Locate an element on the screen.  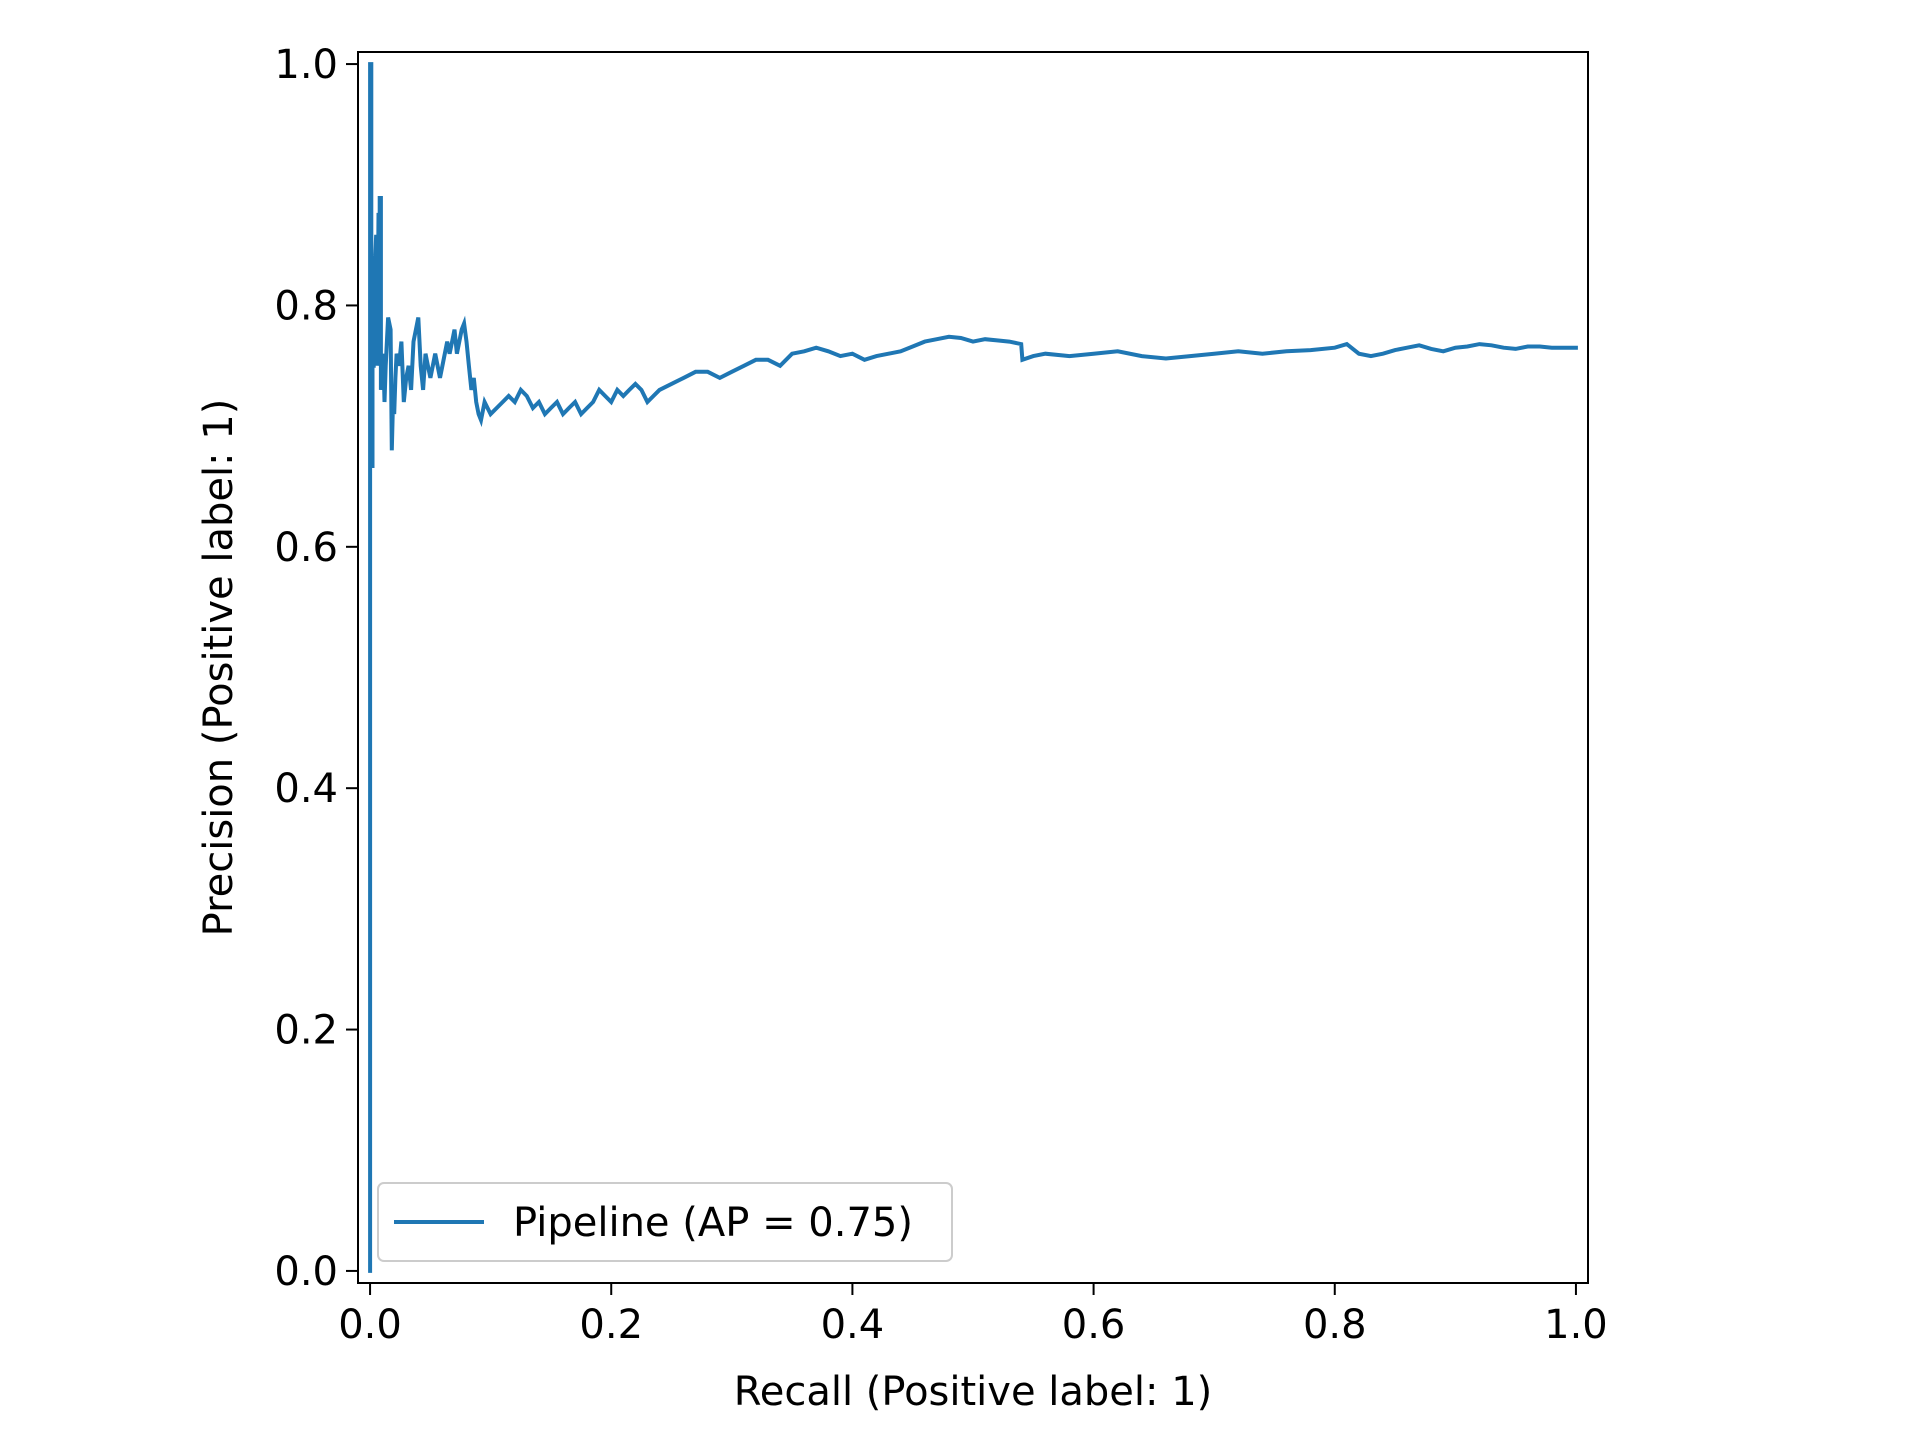
legend-box is located at coordinates (665, 1222).